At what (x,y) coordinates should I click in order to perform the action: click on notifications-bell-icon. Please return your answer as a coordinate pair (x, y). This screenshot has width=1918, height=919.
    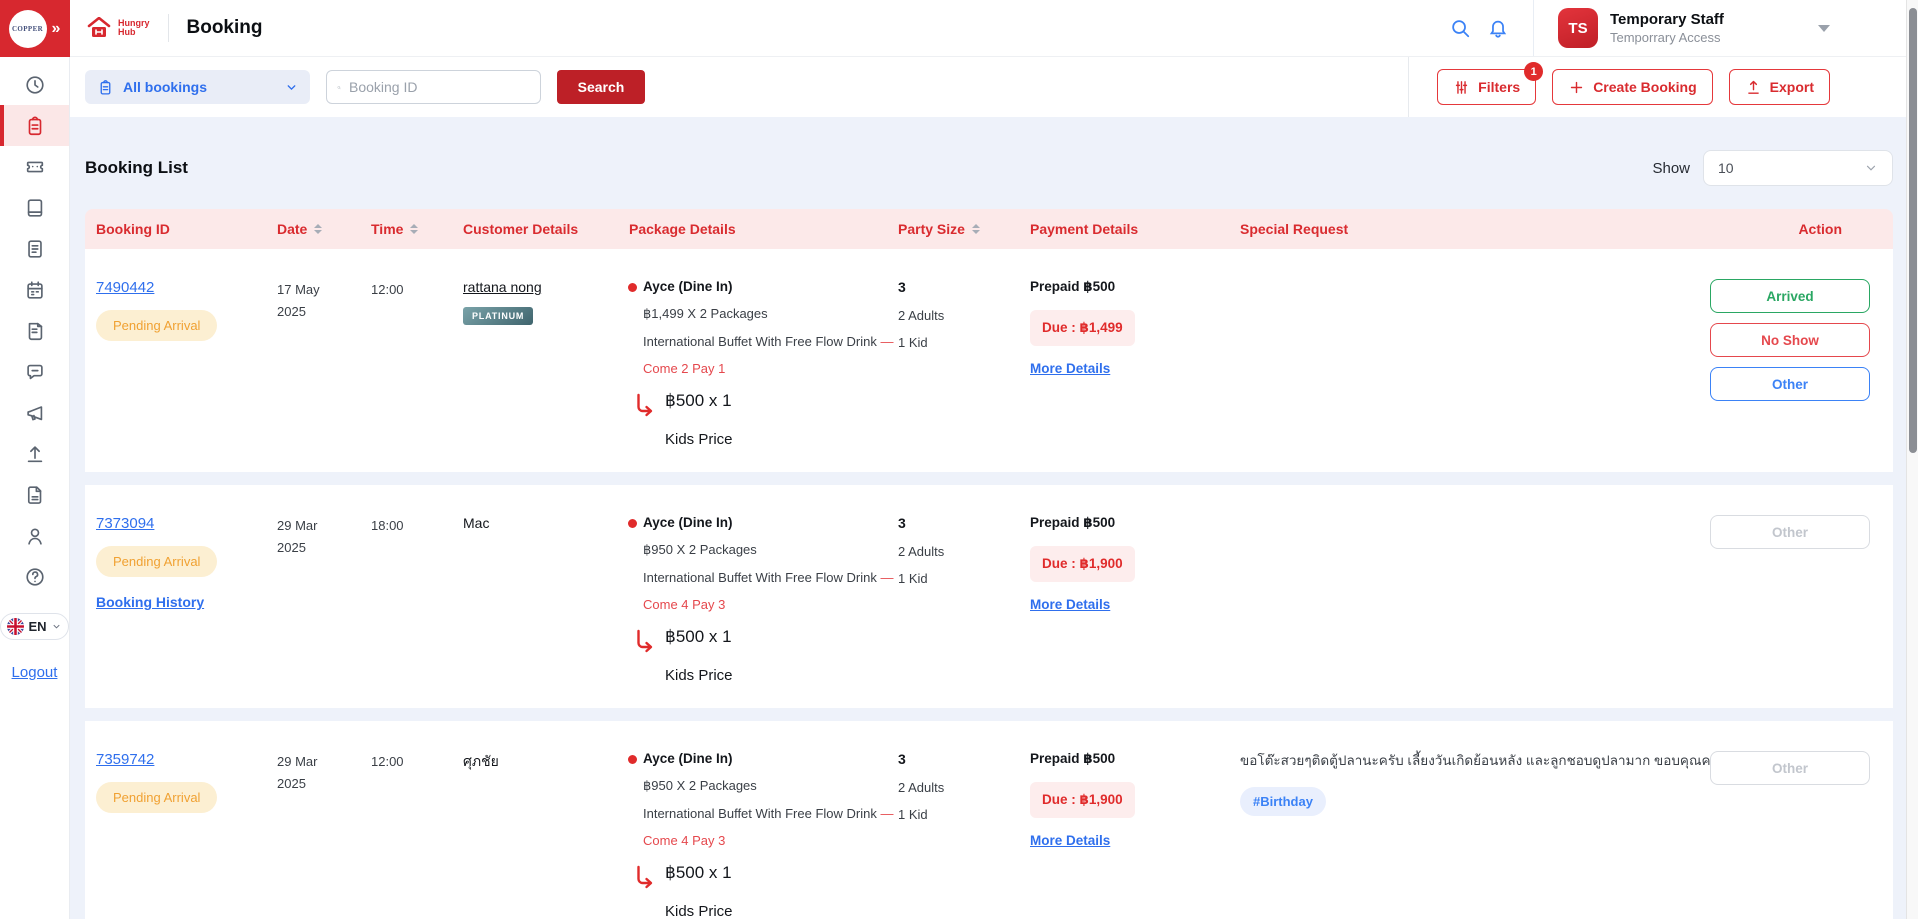
    Looking at the image, I should click on (1498, 28).